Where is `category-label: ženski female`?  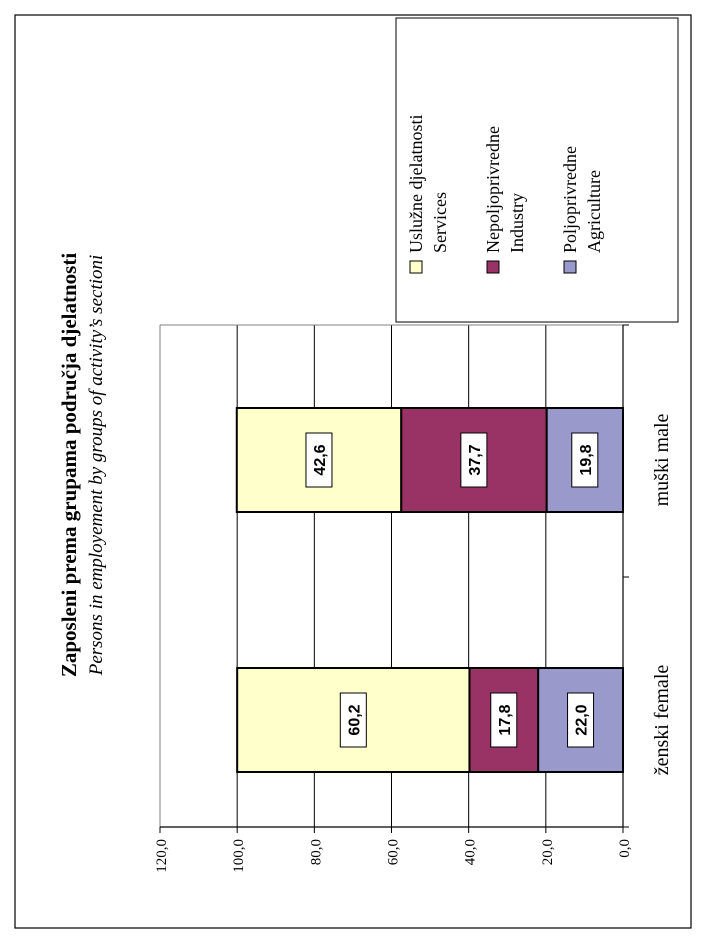
category-label: ženski female is located at coordinates (662, 720).